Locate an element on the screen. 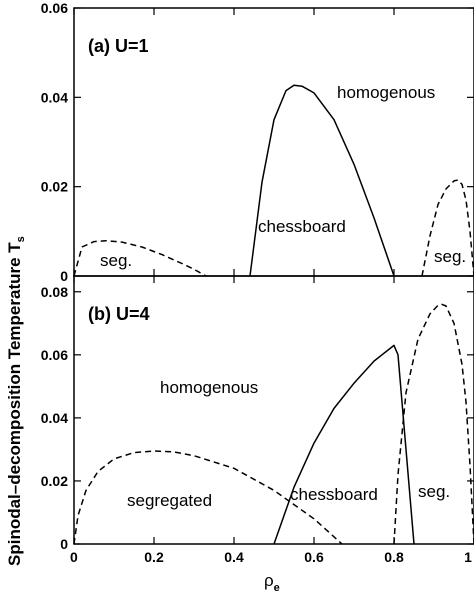 Image resolution: width=474 pixels, height=605 pixels. panel-a-ytick-label: 0.02 is located at coordinates (54, 187).